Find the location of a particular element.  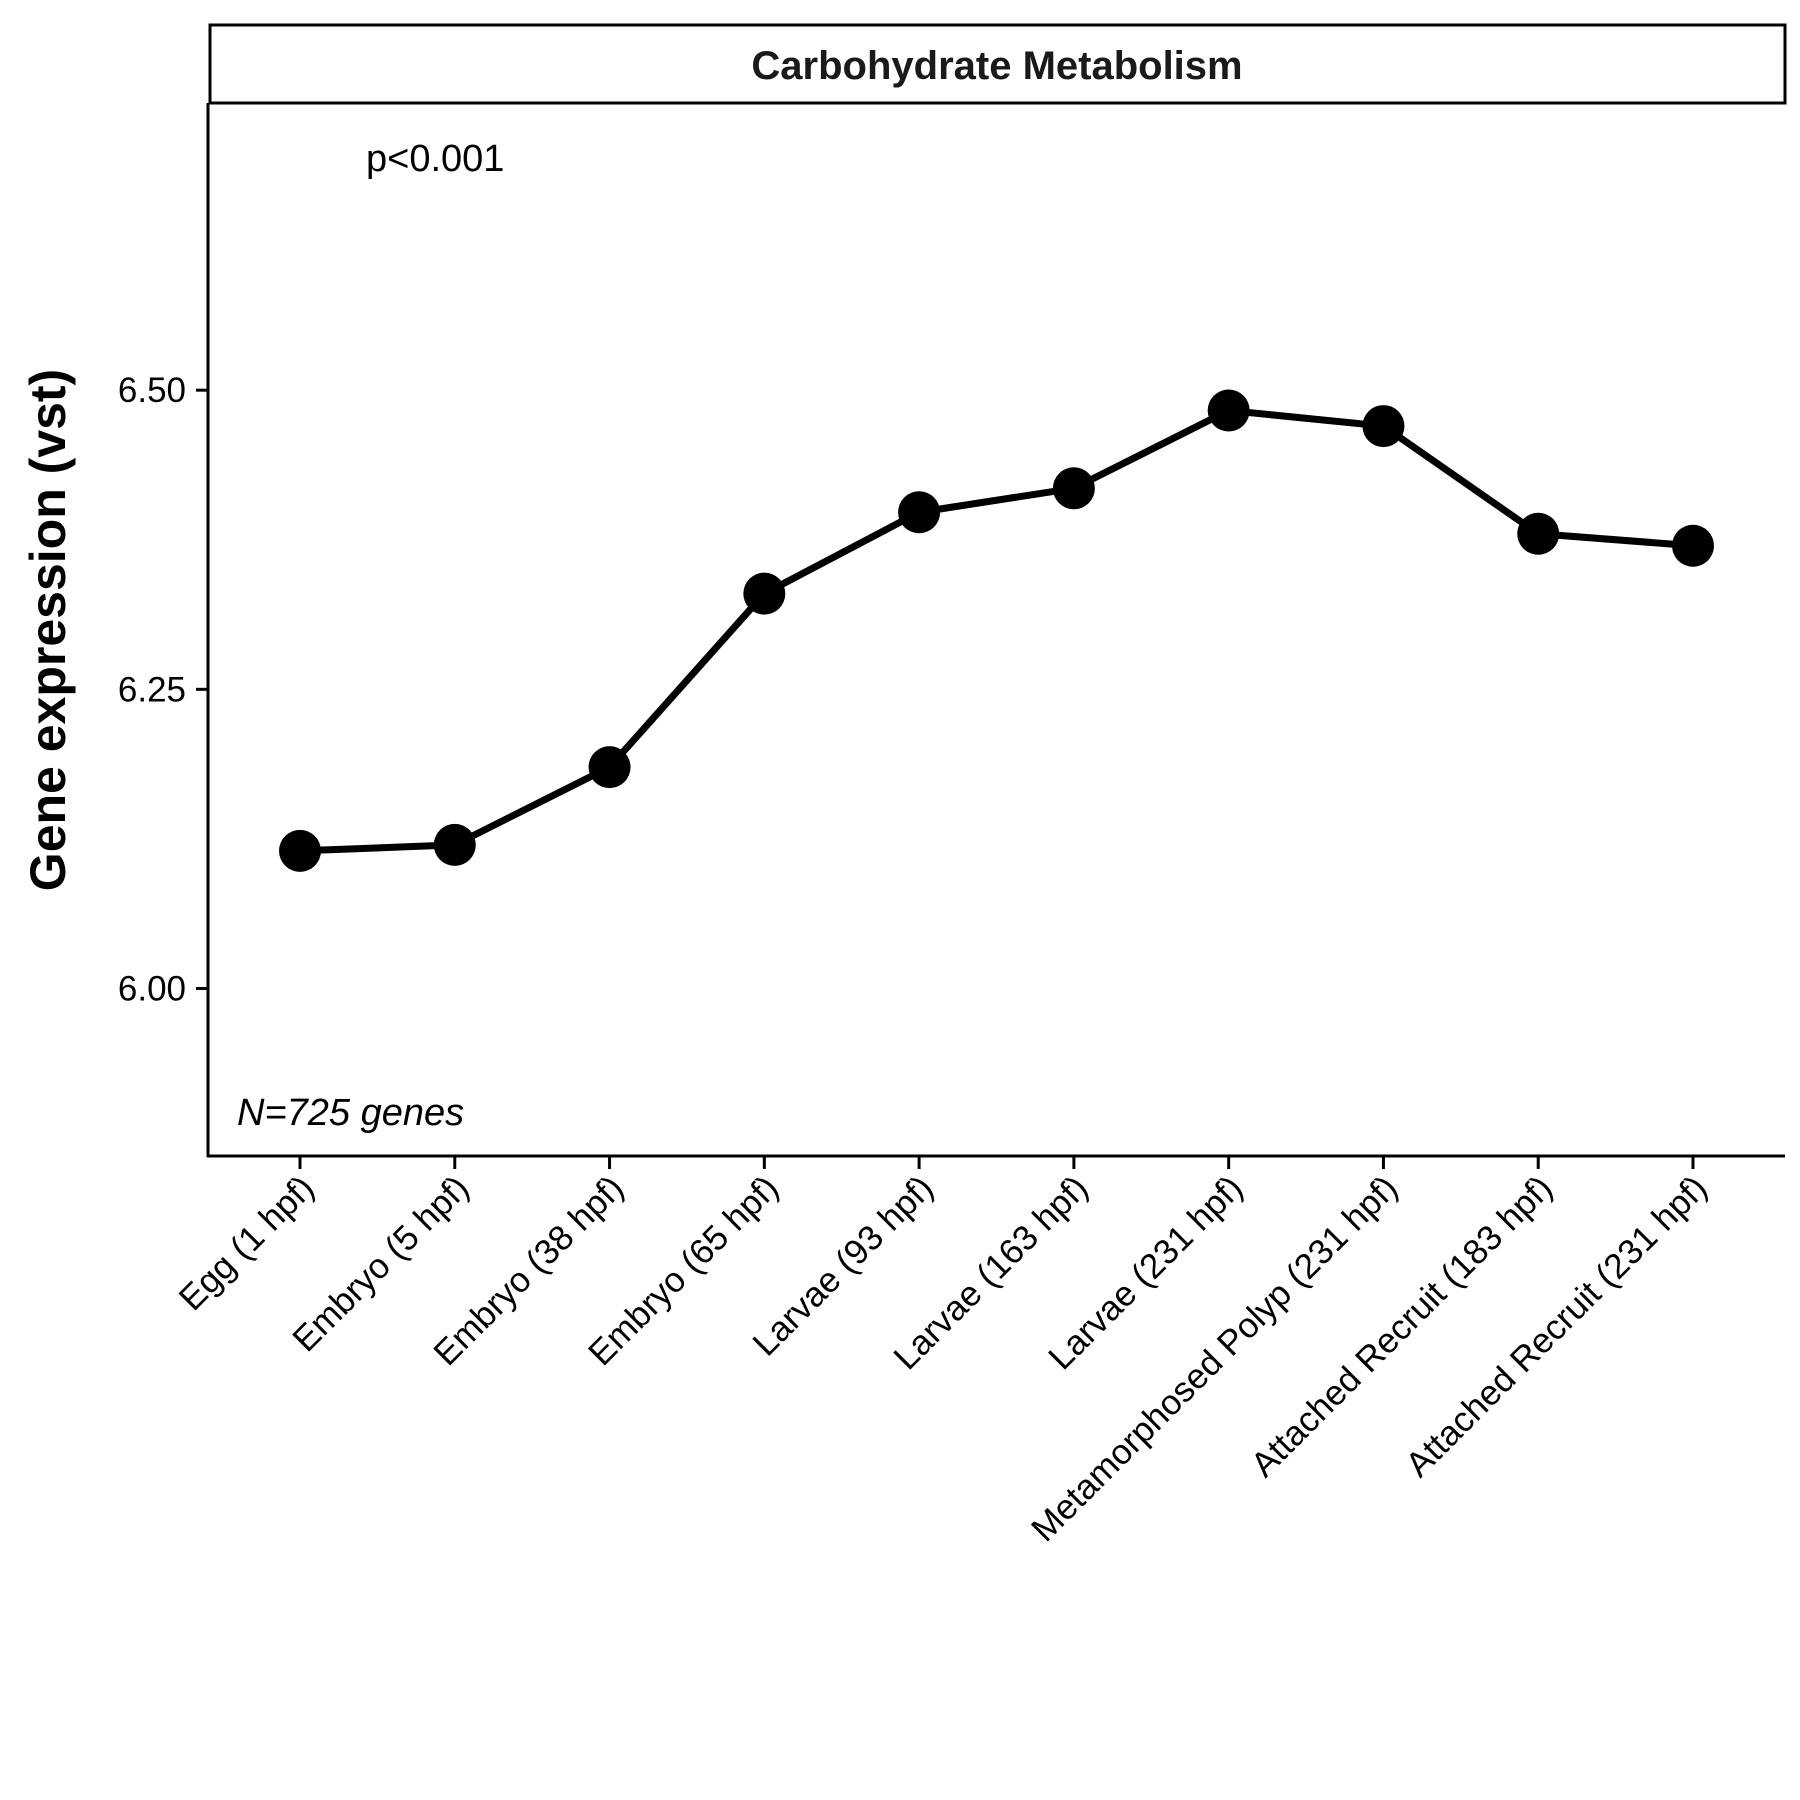

p-value-annotation: p<0.001 is located at coordinates (435, 159).